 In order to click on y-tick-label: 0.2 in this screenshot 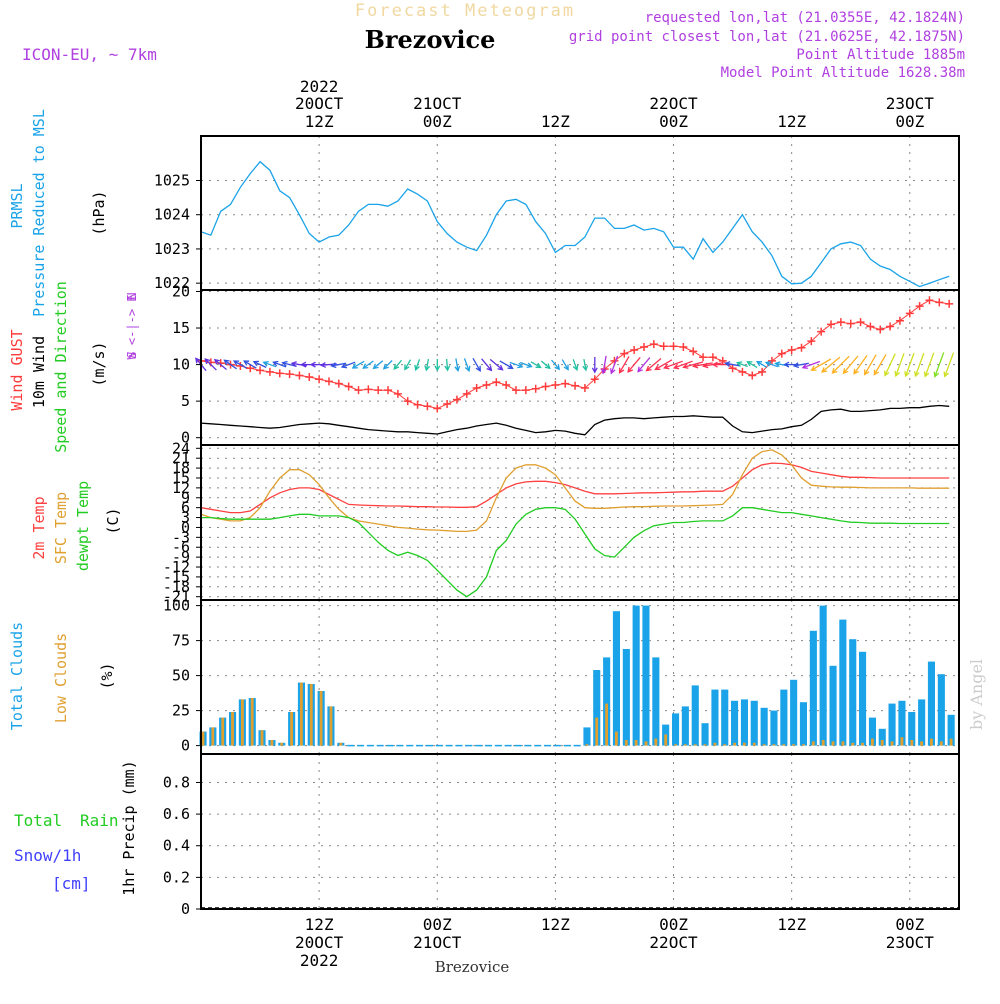, I will do `click(176, 877)`.